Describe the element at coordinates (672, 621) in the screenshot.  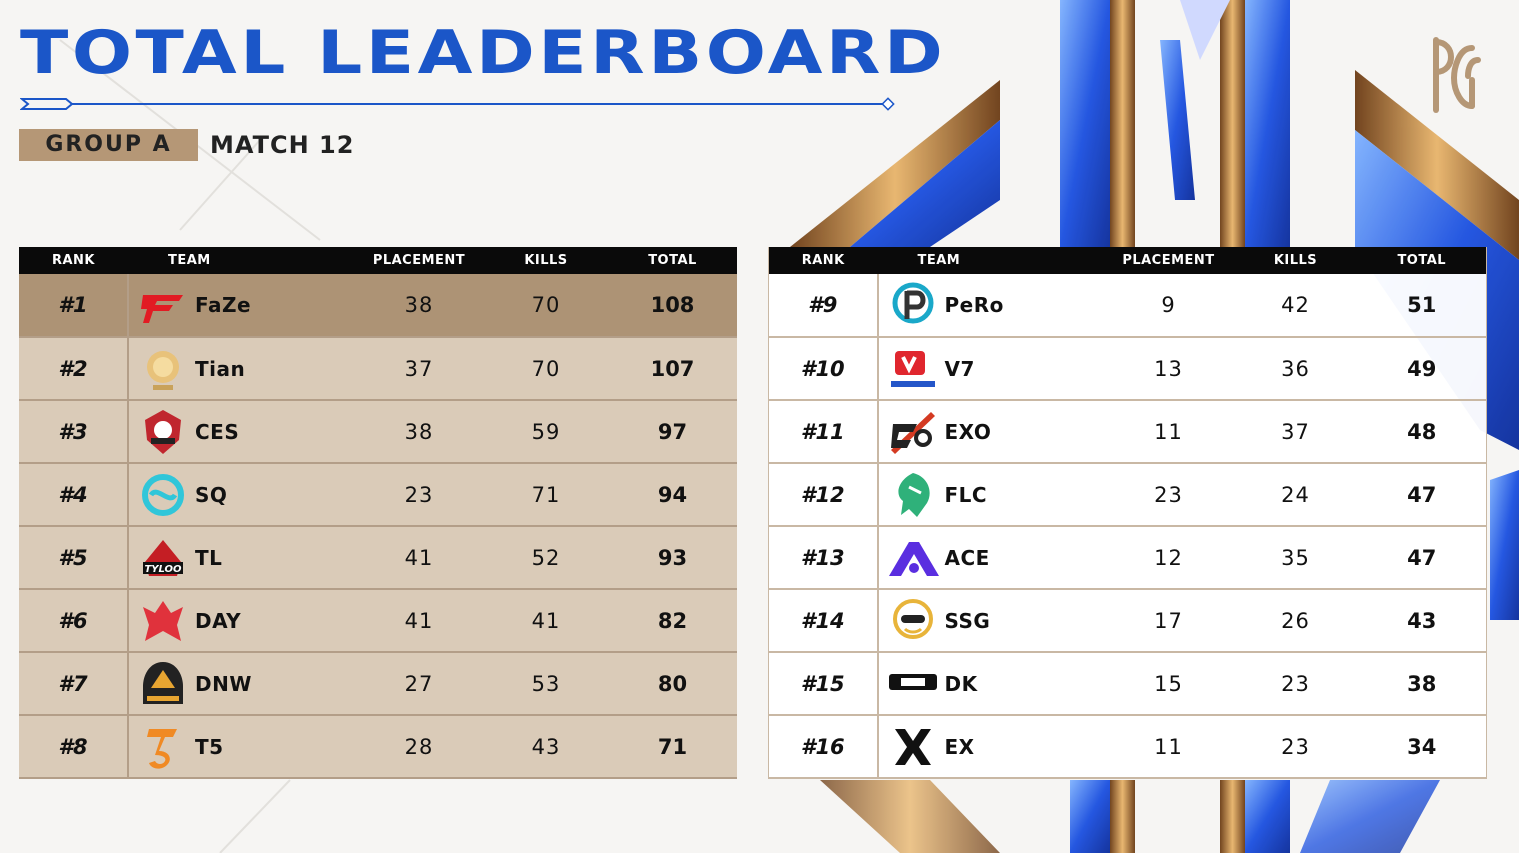
I see `total-cell: 82` at that location.